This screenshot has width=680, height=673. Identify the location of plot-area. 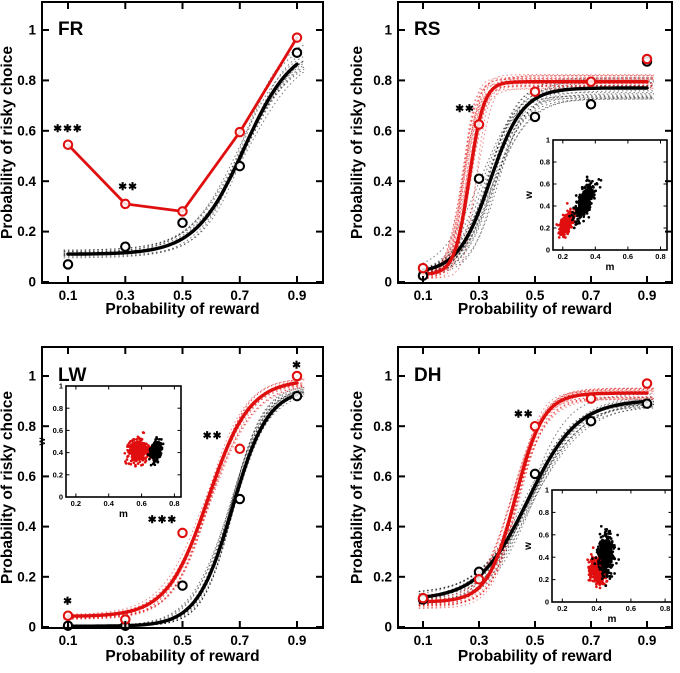
(184, 502).